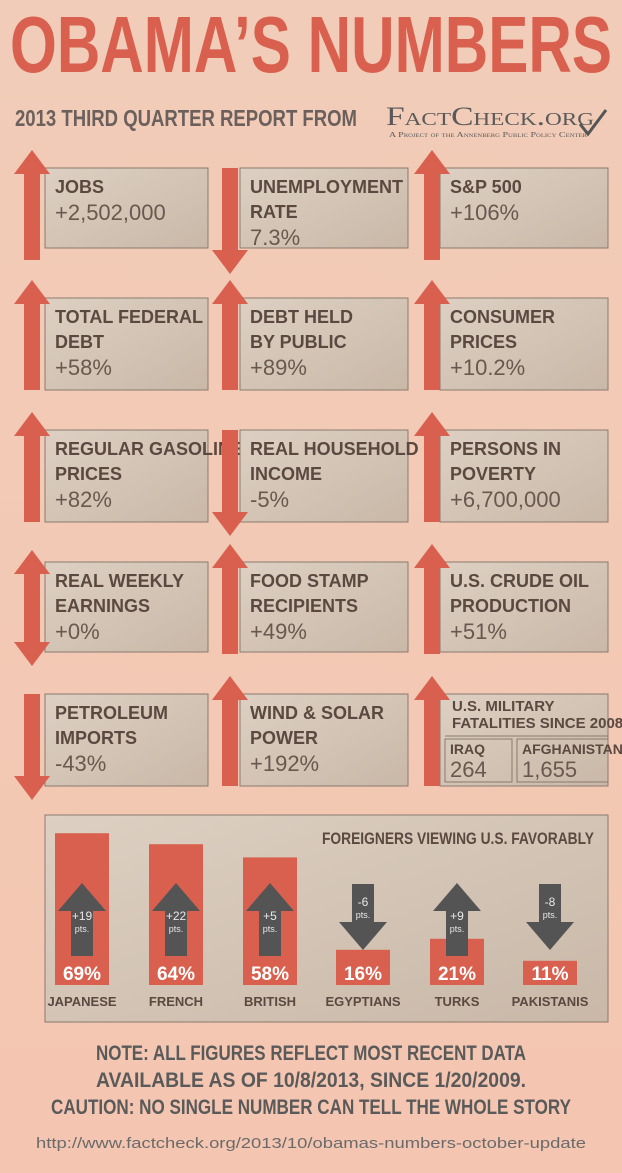 This screenshot has width=622, height=1173. I want to click on stat-label: REAL HOUSEHOLD, so click(334, 449).